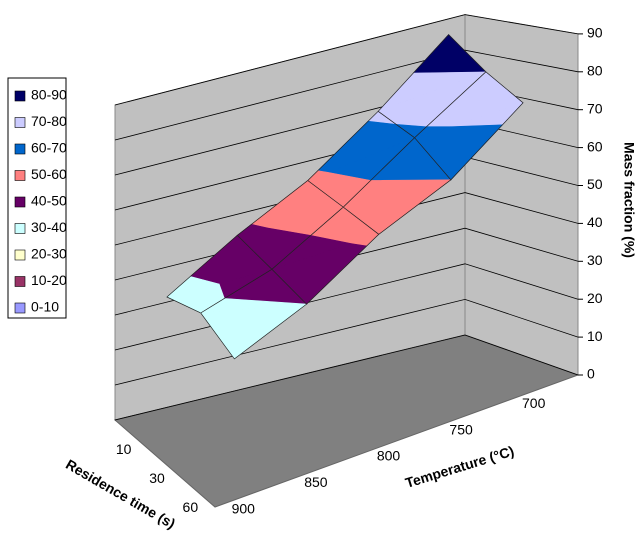 The width and height of the screenshot is (641, 534). What do you see at coordinates (316, 482) in the screenshot?
I see `x-tick-label: 850` at bounding box center [316, 482].